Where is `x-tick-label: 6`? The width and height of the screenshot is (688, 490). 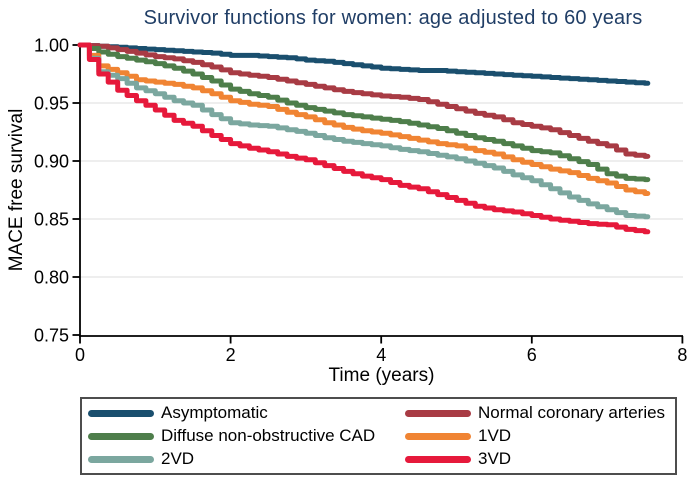
x-tick-label: 6 is located at coordinates (532, 355).